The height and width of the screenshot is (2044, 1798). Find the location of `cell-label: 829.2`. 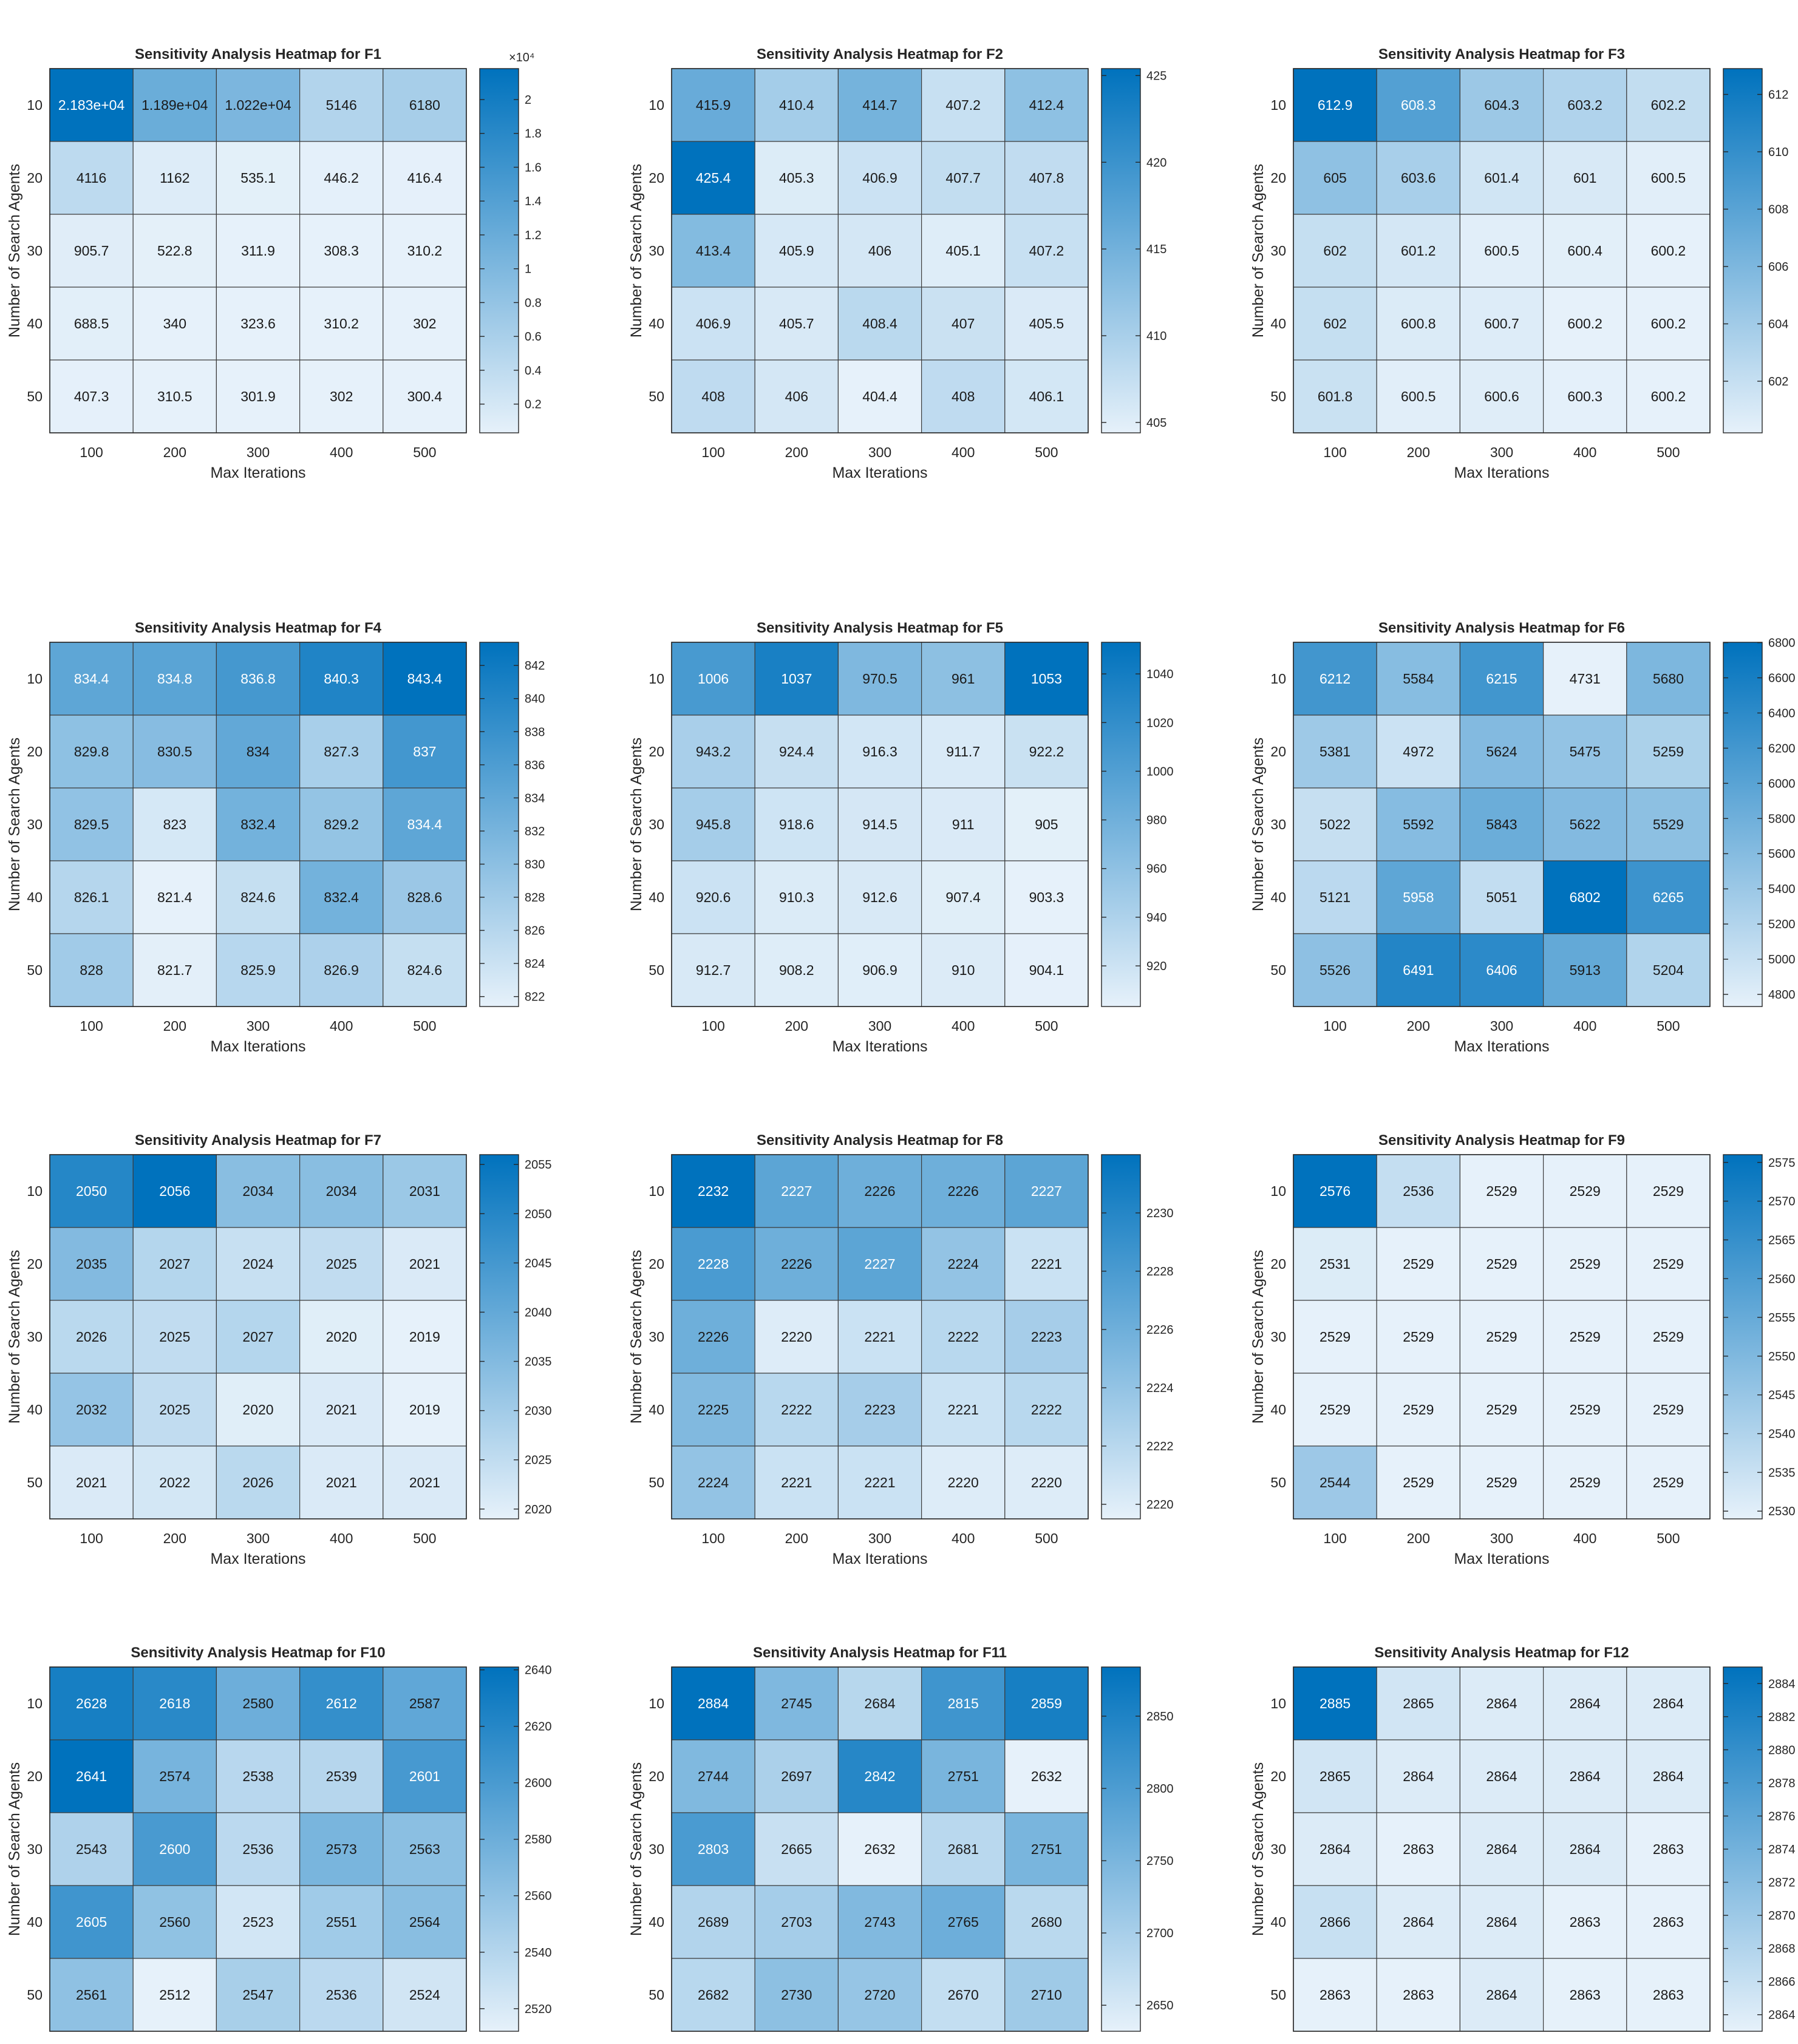

cell-label: 829.2 is located at coordinates (341, 825).